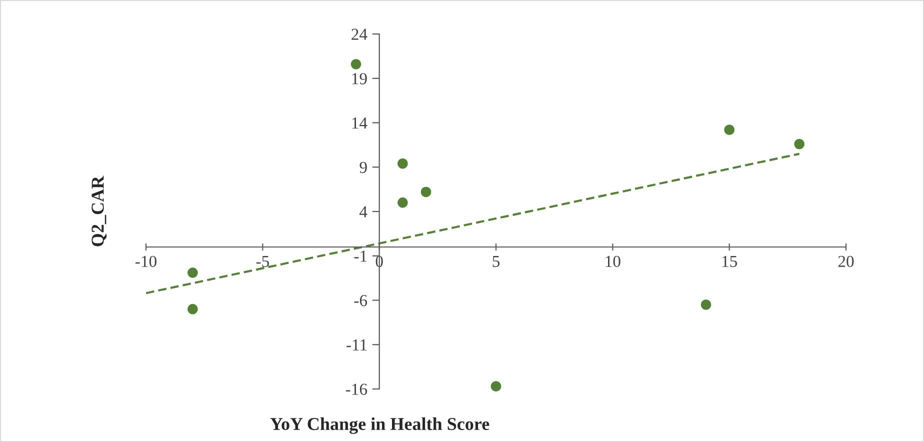 This screenshot has height=442, width=924. What do you see at coordinates (846, 262) in the screenshot?
I see `x-tick-label: 20` at bounding box center [846, 262].